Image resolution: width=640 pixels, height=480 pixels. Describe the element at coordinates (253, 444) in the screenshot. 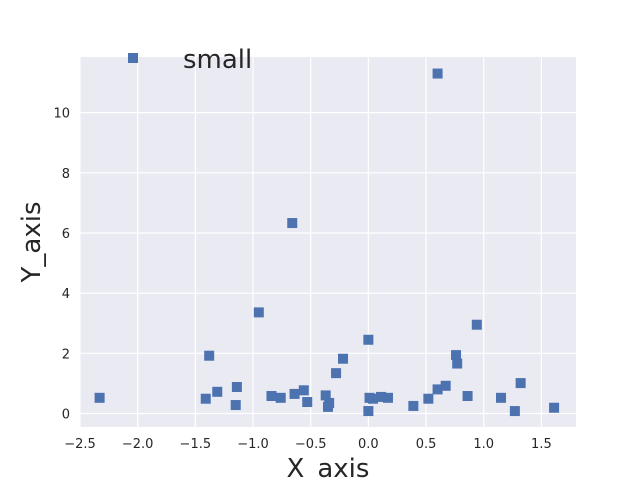

I see `x-tick-label: −1.0` at that location.